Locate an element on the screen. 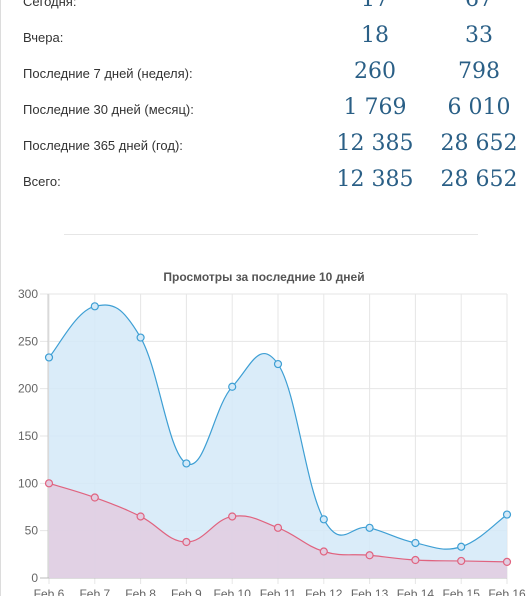 This screenshot has width=528, height=596. stat-row-month: Последние 30 дней (месяц): 1 769 6 010 is located at coordinates (264, 110).